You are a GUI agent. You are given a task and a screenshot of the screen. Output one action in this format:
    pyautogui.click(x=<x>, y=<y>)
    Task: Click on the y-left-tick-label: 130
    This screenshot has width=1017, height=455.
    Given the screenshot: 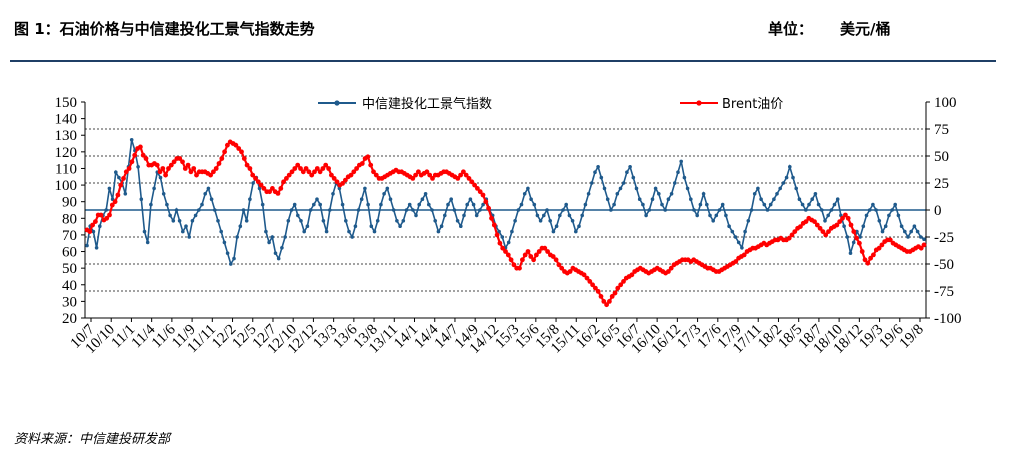 What is the action you would take?
    pyautogui.click(x=66, y=136)
    